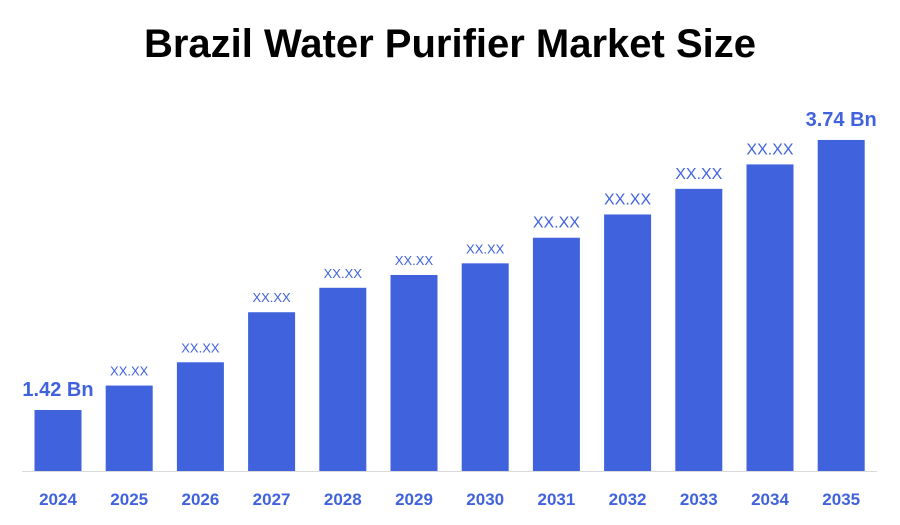 The height and width of the screenshot is (525, 900). What do you see at coordinates (699, 329) in the screenshot?
I see `bar-2033` at bounding box center [699, 329].